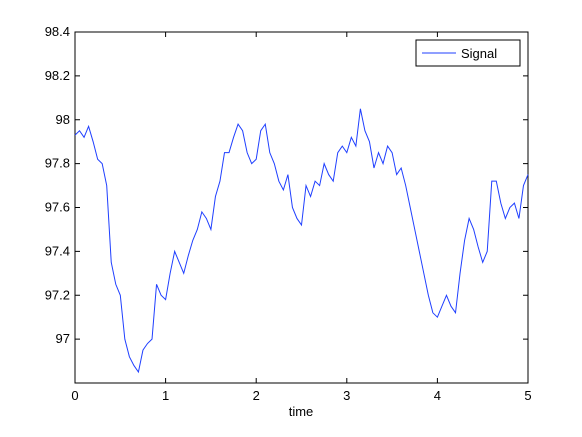 The image size is (582, 437). Describe the element at coordinates (63, 338) in the screenshot. I see `y-tick-label: 97` at that location.